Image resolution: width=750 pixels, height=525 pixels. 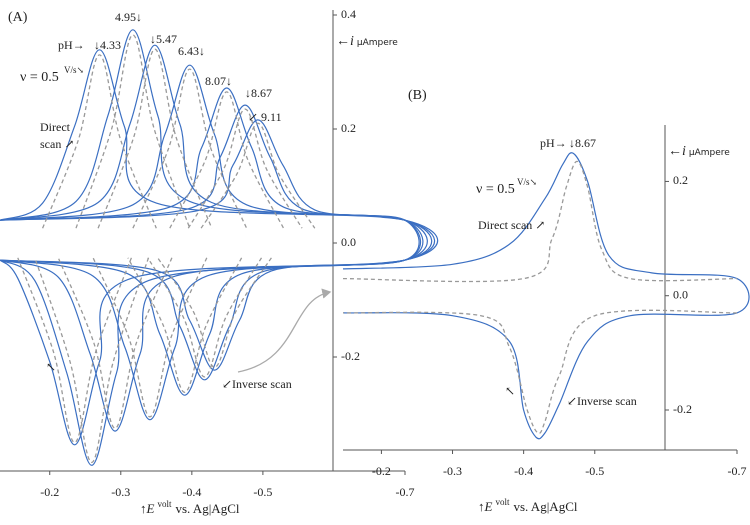 What do you see at coordinates (57, 144) in the screenshot?
I see `annotation: scan ↗` at bounding box center [57, 144].